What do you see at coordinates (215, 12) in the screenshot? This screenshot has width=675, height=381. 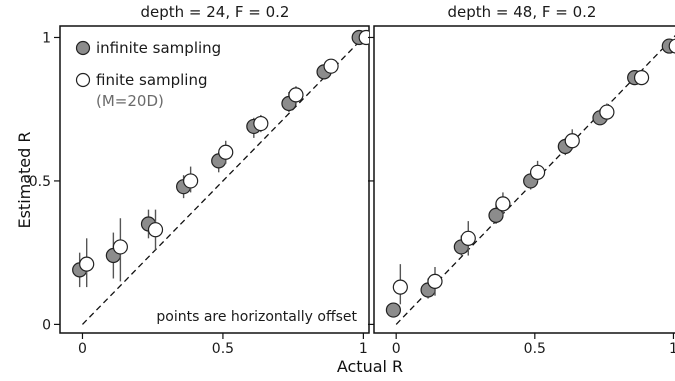 I see `panel-title: depth = 24, F = 0.2` at bounding box center [215, 12].